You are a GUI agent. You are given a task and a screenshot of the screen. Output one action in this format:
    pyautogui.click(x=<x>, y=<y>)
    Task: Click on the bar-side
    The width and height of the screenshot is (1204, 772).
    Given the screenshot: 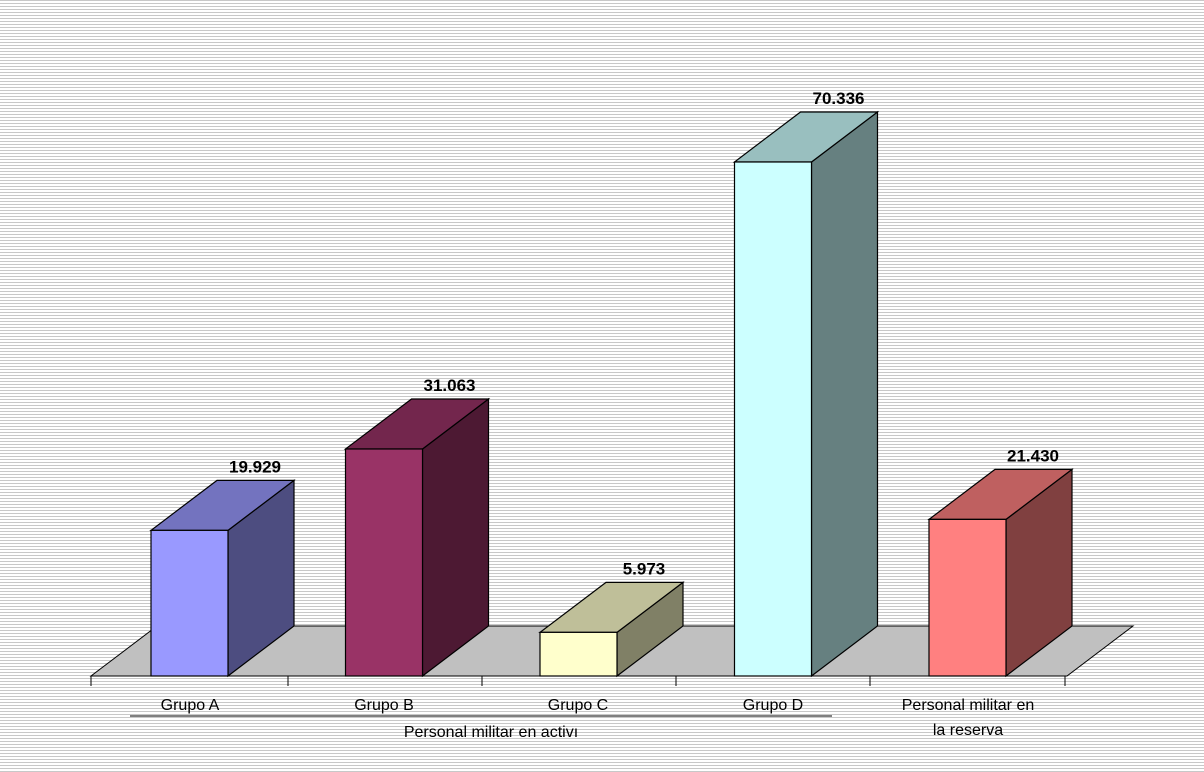 What is the action you would take?
    pyautogui.click(x=844, y=394)
    